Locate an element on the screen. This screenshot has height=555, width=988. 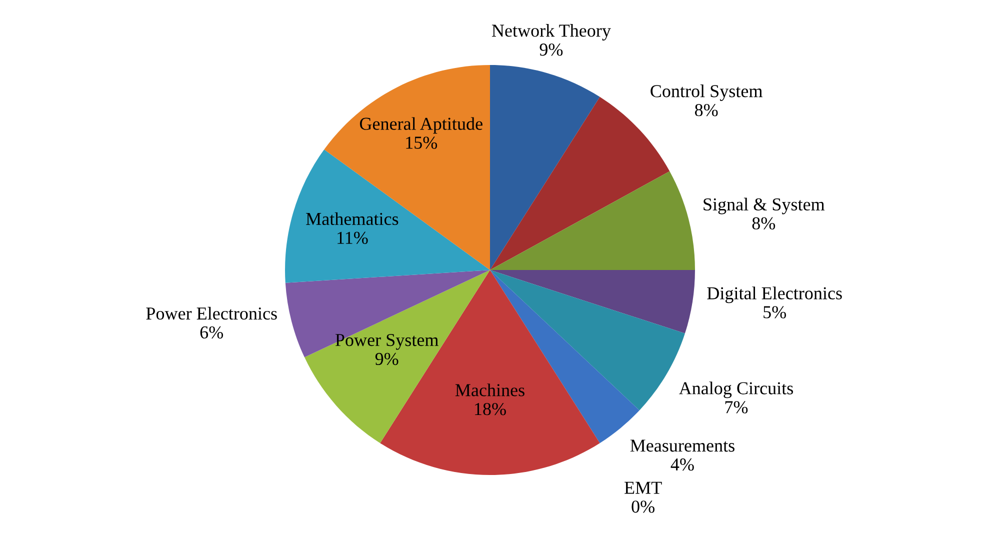
slice-label: Power System is located at coordinates (386, 342).